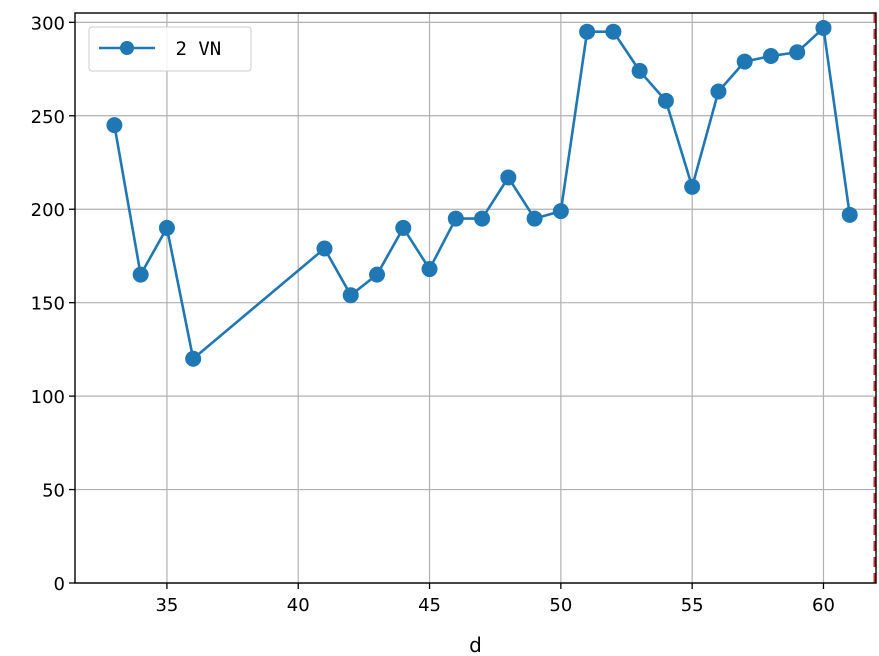 The height and width of the screenshot is (656, 879). I want to click on y-tick-label: 300, so click(48, 23).